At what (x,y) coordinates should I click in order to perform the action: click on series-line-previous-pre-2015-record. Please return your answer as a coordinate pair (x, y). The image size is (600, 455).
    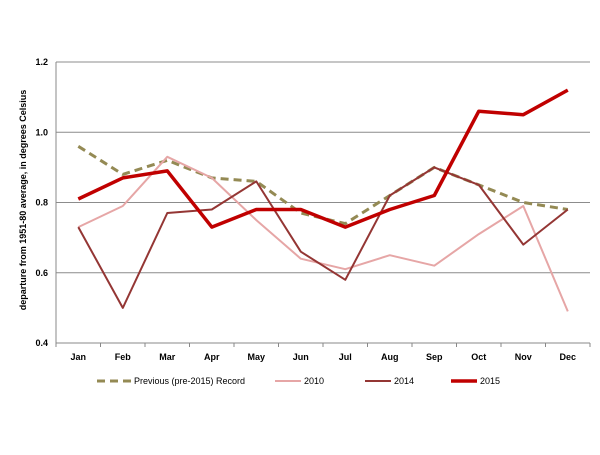
    Looking at the image, I should click on (323, 185).